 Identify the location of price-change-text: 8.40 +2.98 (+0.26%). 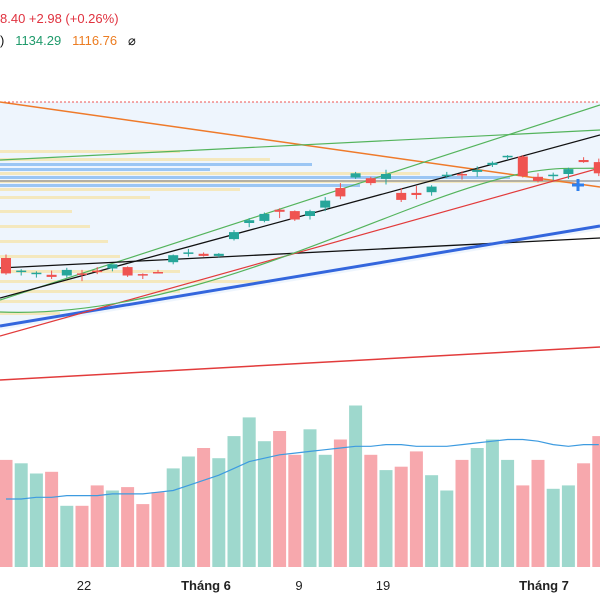
(59, 18).